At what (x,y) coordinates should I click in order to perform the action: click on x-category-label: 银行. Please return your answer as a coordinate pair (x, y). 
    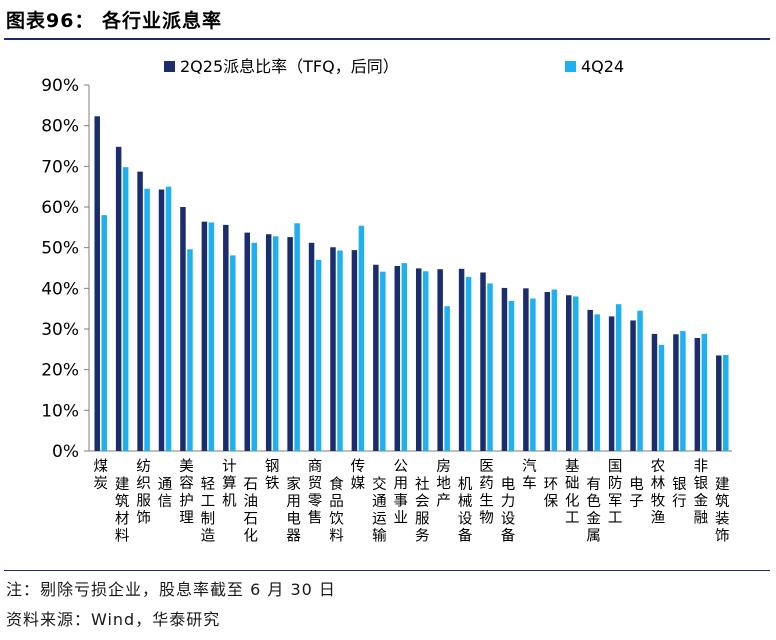
    Looking at the image, I should click on (679, 493).